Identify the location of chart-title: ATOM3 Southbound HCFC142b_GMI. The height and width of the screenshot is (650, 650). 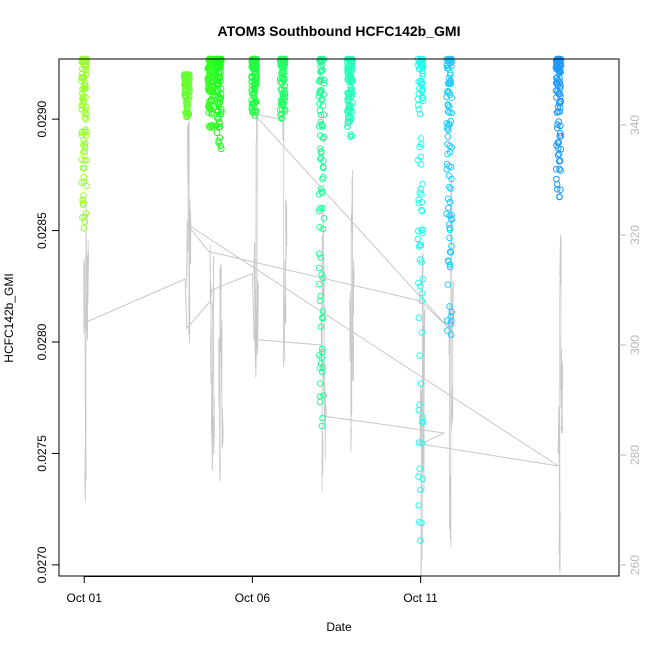
(339, 31).